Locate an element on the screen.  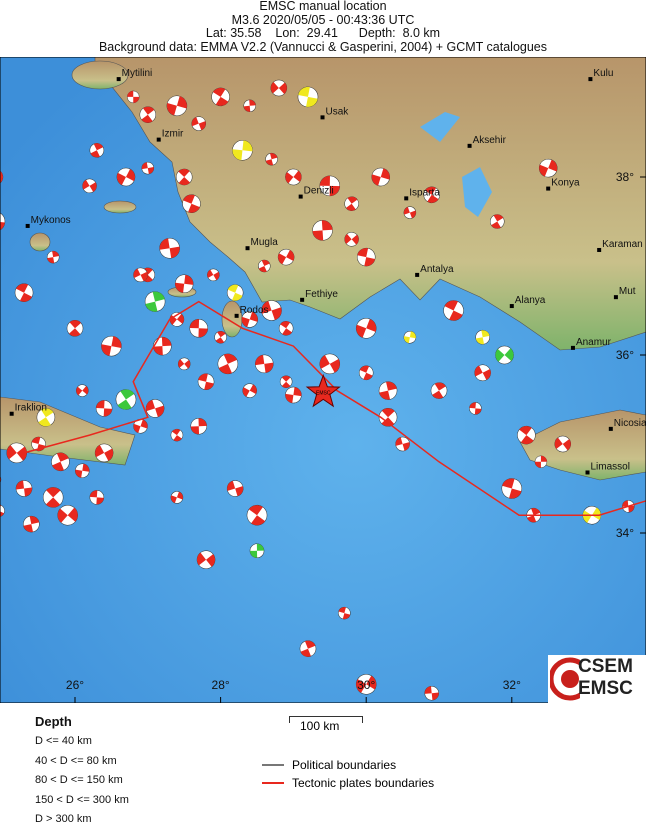
legend-tectonic: Tectonic plates boundaries is located at coordinates (348, 783).